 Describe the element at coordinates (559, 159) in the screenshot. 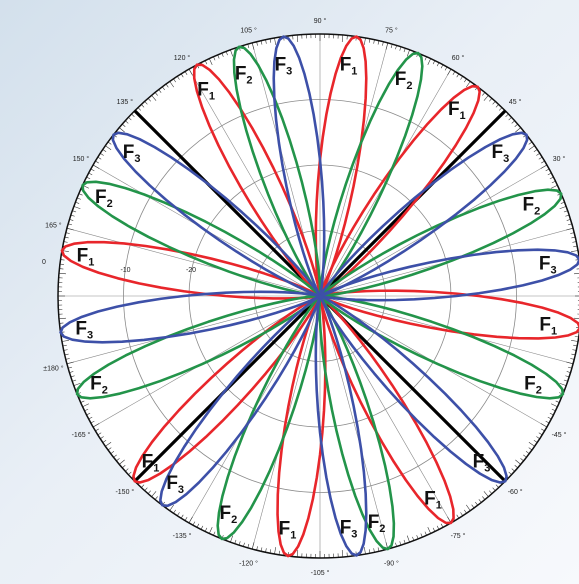

I see `angle-label: 30 °` at that location.